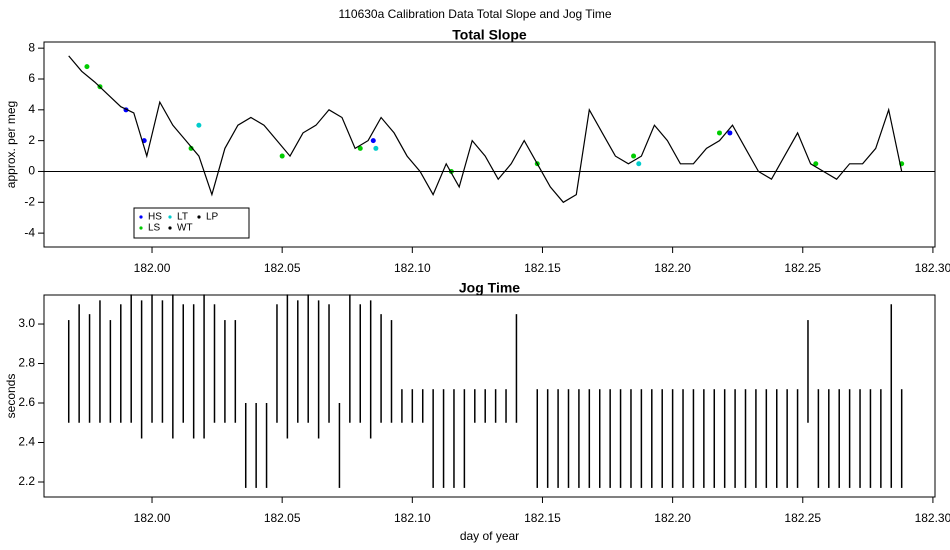 This screenshot has height=550, width=950. I want to click on y-tick-label: -2, so click(29, 201).